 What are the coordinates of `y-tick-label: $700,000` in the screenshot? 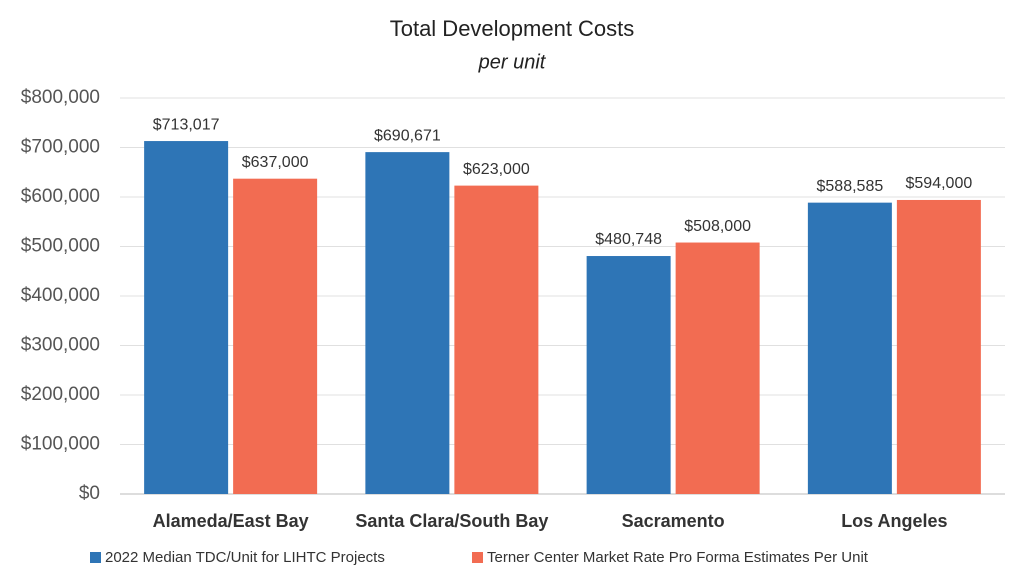 It's located at (60, 147).